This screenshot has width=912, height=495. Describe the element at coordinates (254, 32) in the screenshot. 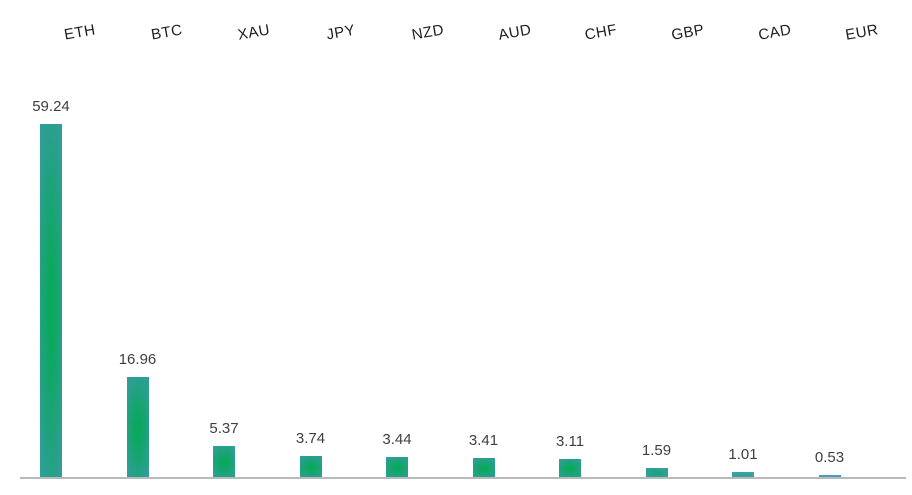

I see `category-label-xau: XAU` at that location.